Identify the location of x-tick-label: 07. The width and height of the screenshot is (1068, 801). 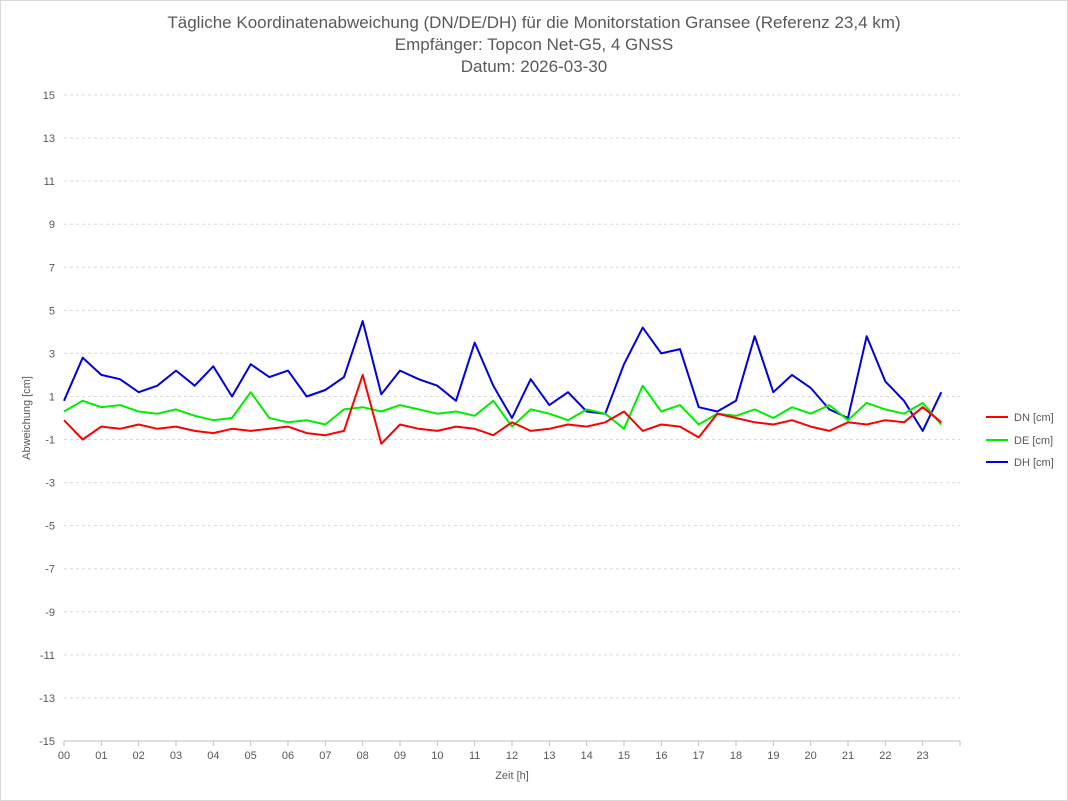
(325, 756).